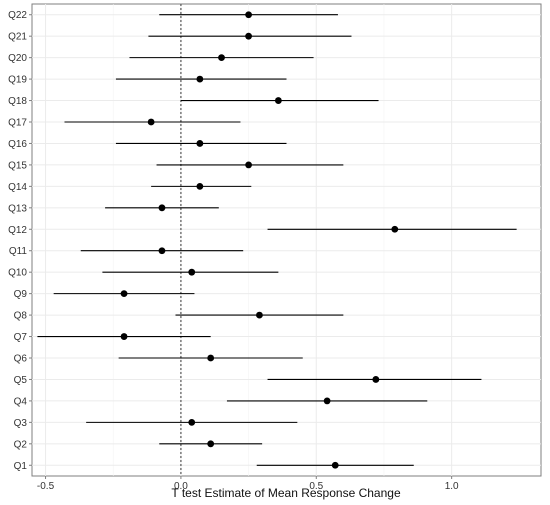  Describe the element at coordinates (17, 187) in the screenshot. I see `y-tick-label-q14: Q14` at that location.